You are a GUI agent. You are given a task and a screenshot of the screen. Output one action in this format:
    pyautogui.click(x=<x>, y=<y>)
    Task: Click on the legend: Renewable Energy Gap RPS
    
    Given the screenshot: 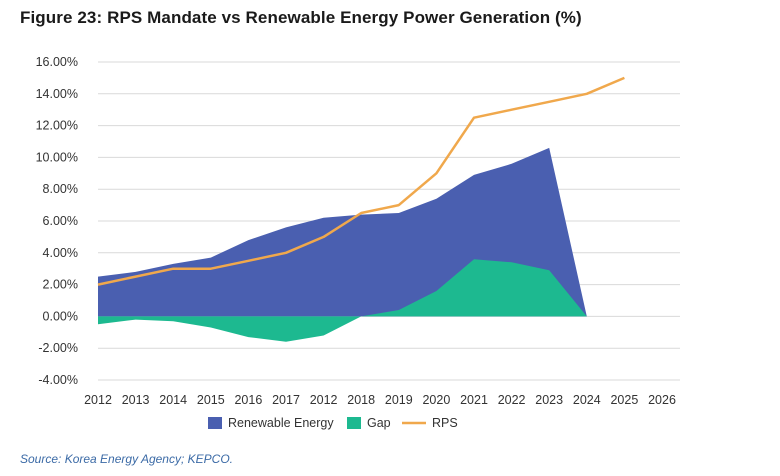 What is the action you would take?
    pyautogui.click(x=333, y=423)
    